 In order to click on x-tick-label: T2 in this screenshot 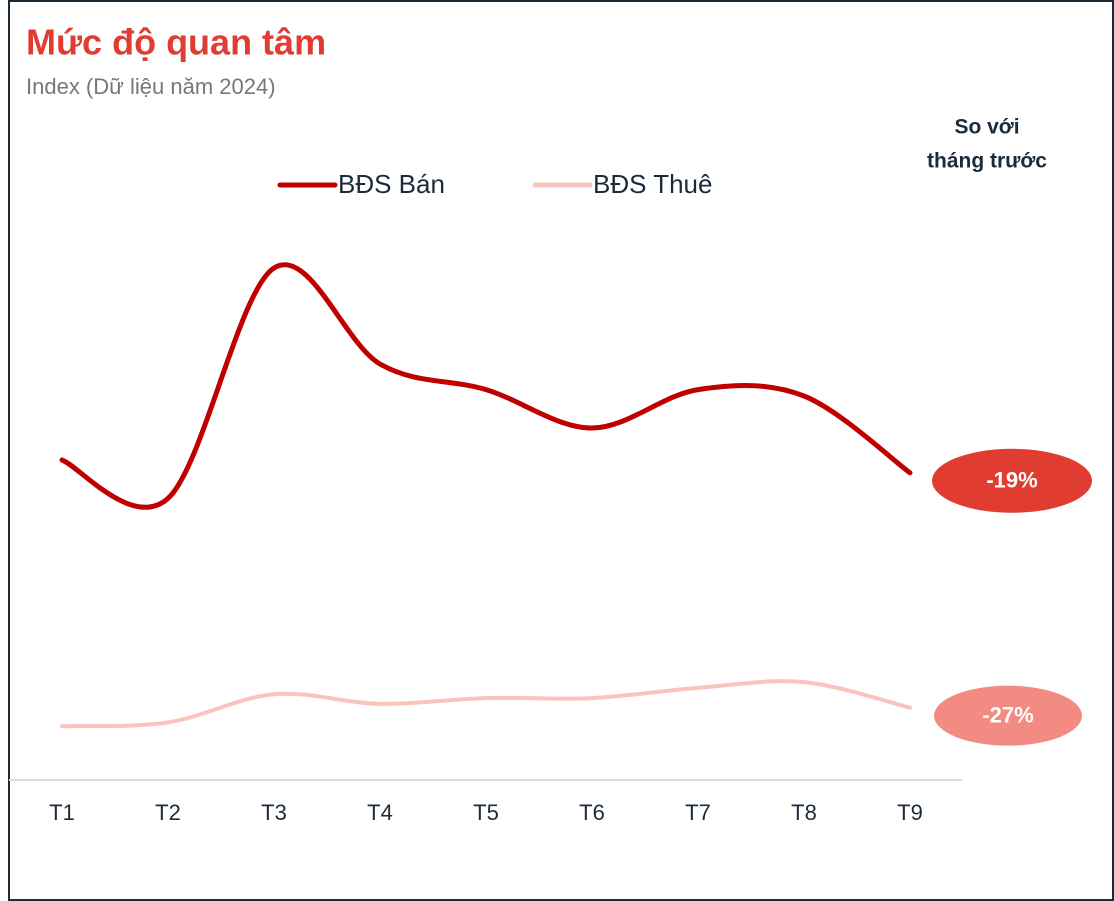, I will do `click(168, 812)`.